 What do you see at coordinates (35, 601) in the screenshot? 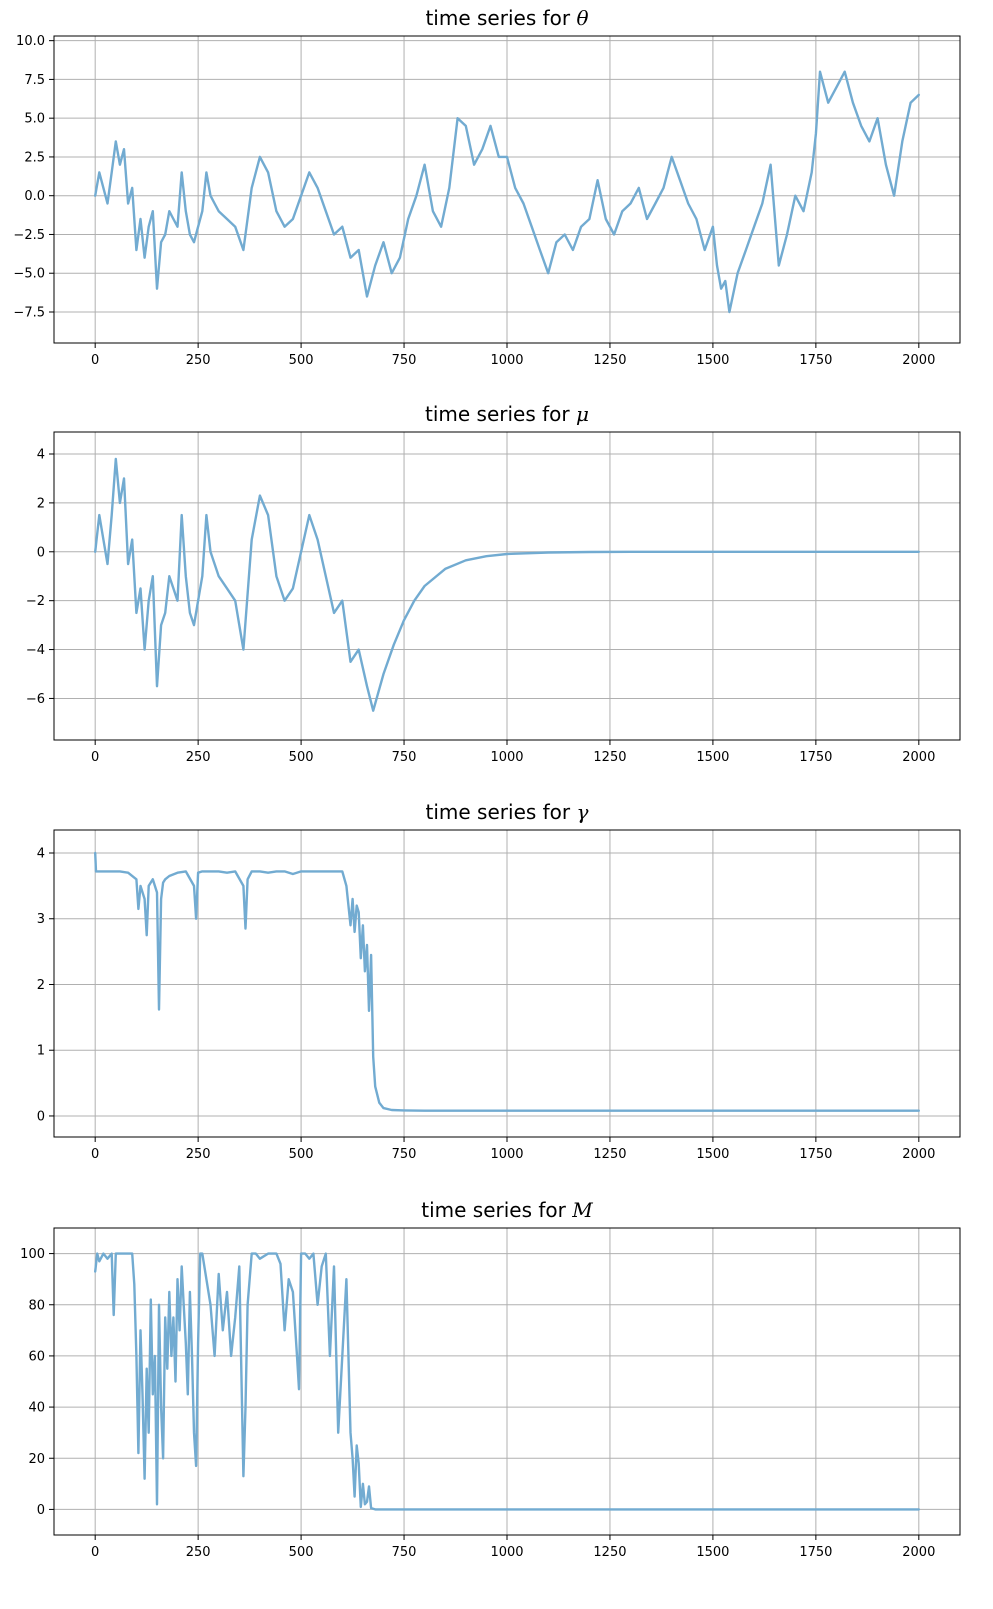
I see `y-tick-label: −2` at bounding box center [35, 601].